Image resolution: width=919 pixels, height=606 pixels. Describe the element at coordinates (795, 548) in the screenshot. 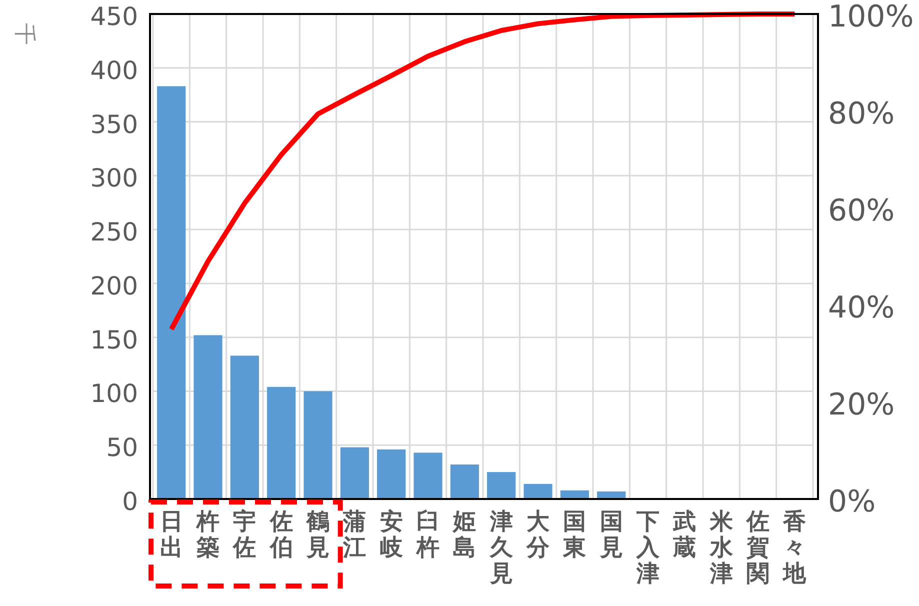

I see `x-tick-label: 香々地` at that location.